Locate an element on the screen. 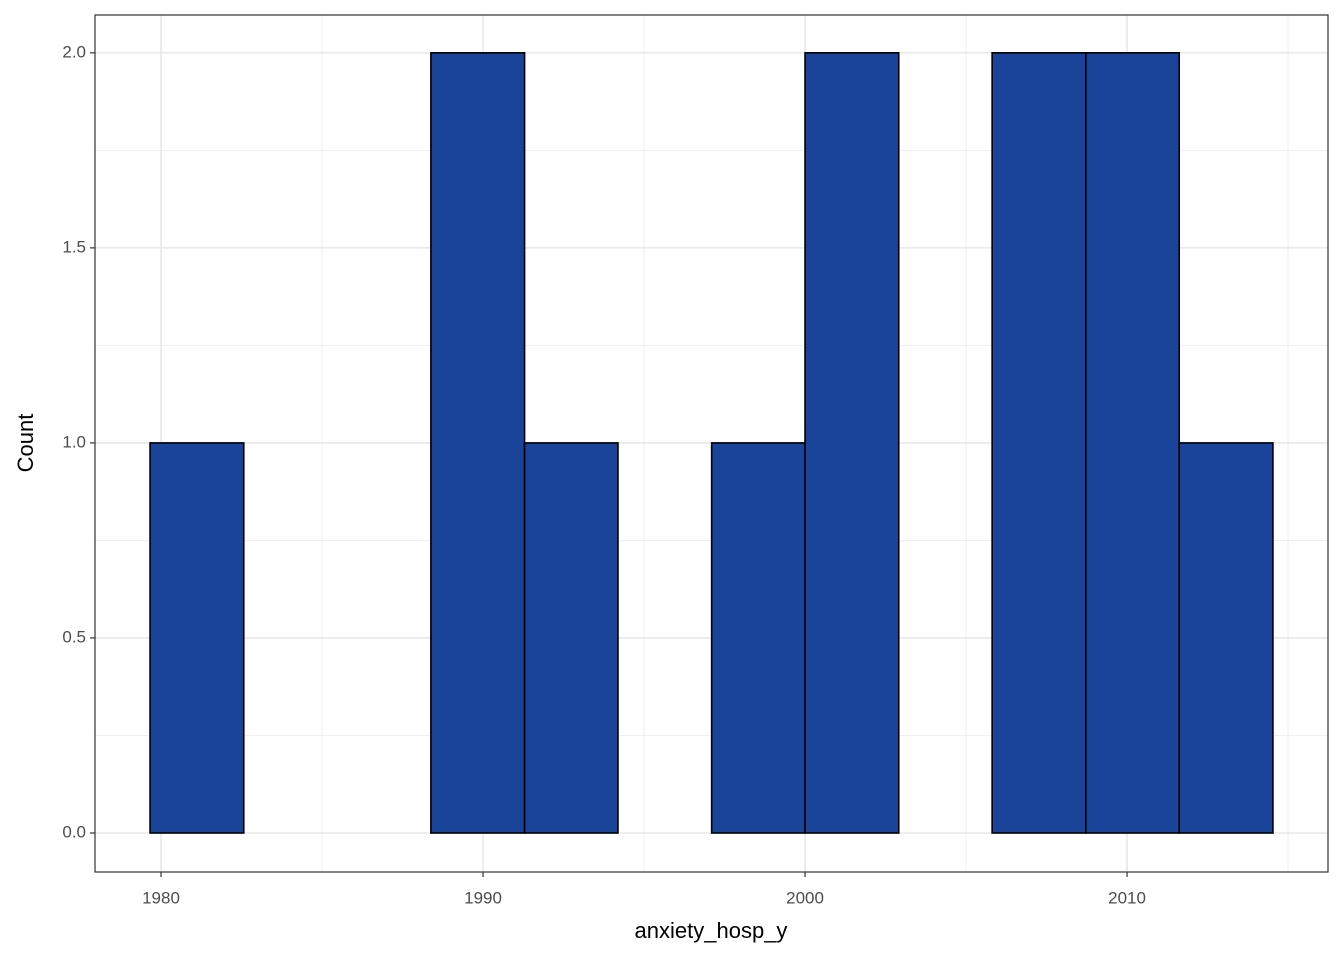  y-tick-label: 2.0 is located at coordinates (74, 51).